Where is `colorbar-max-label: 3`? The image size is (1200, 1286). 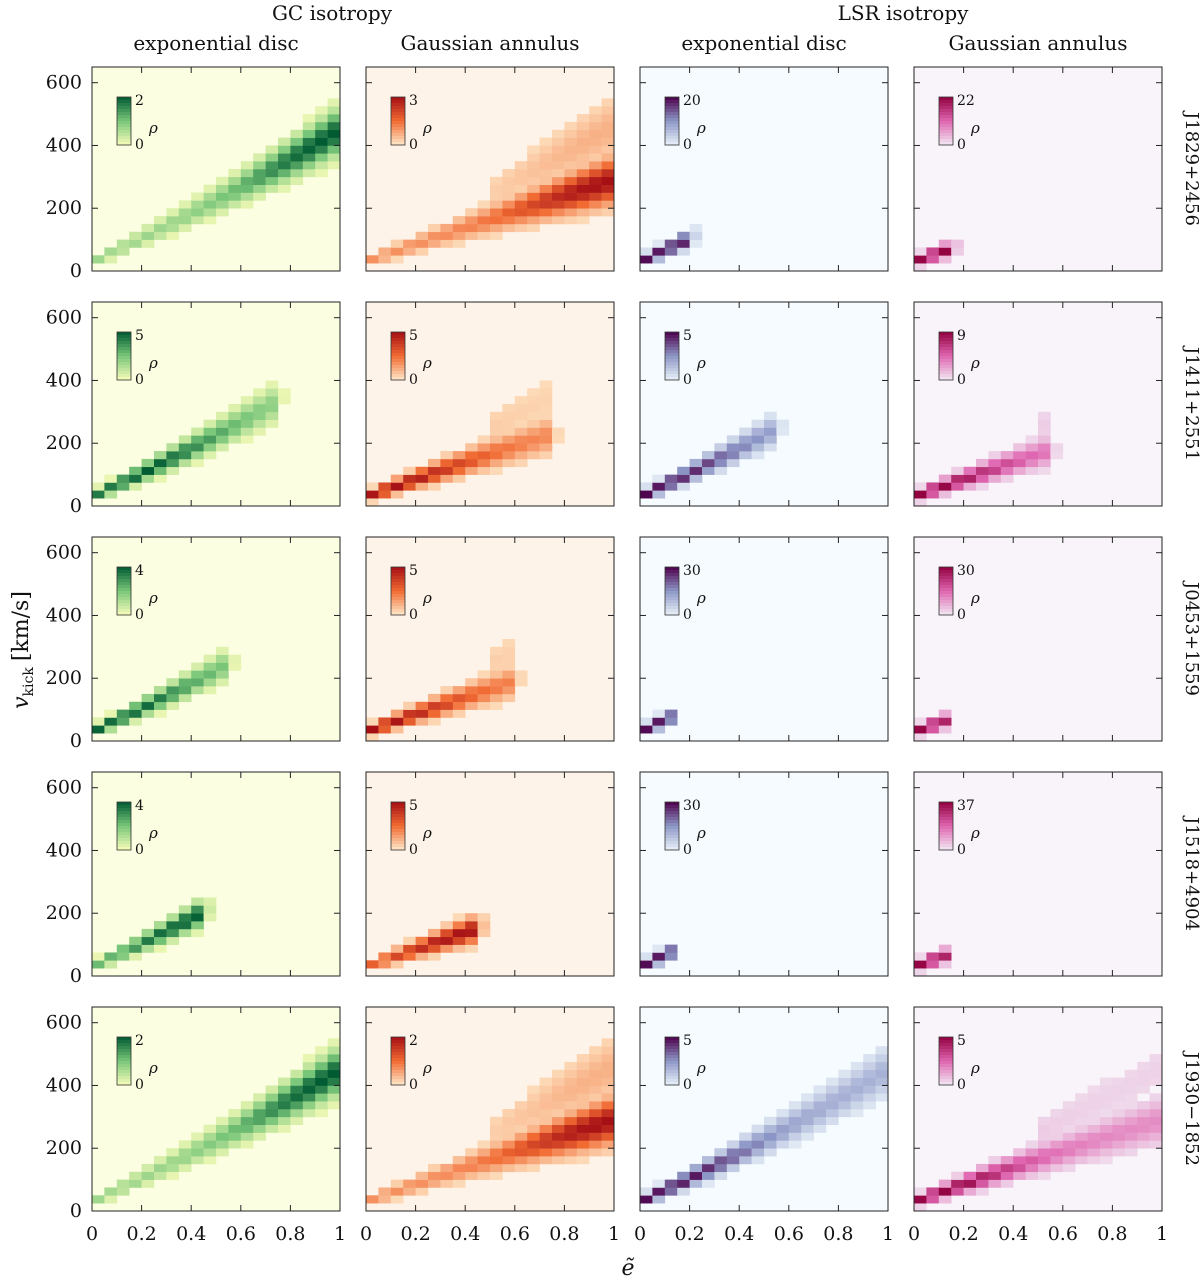
colorbar-max-label: 3 is located at coordinates (413, 101).